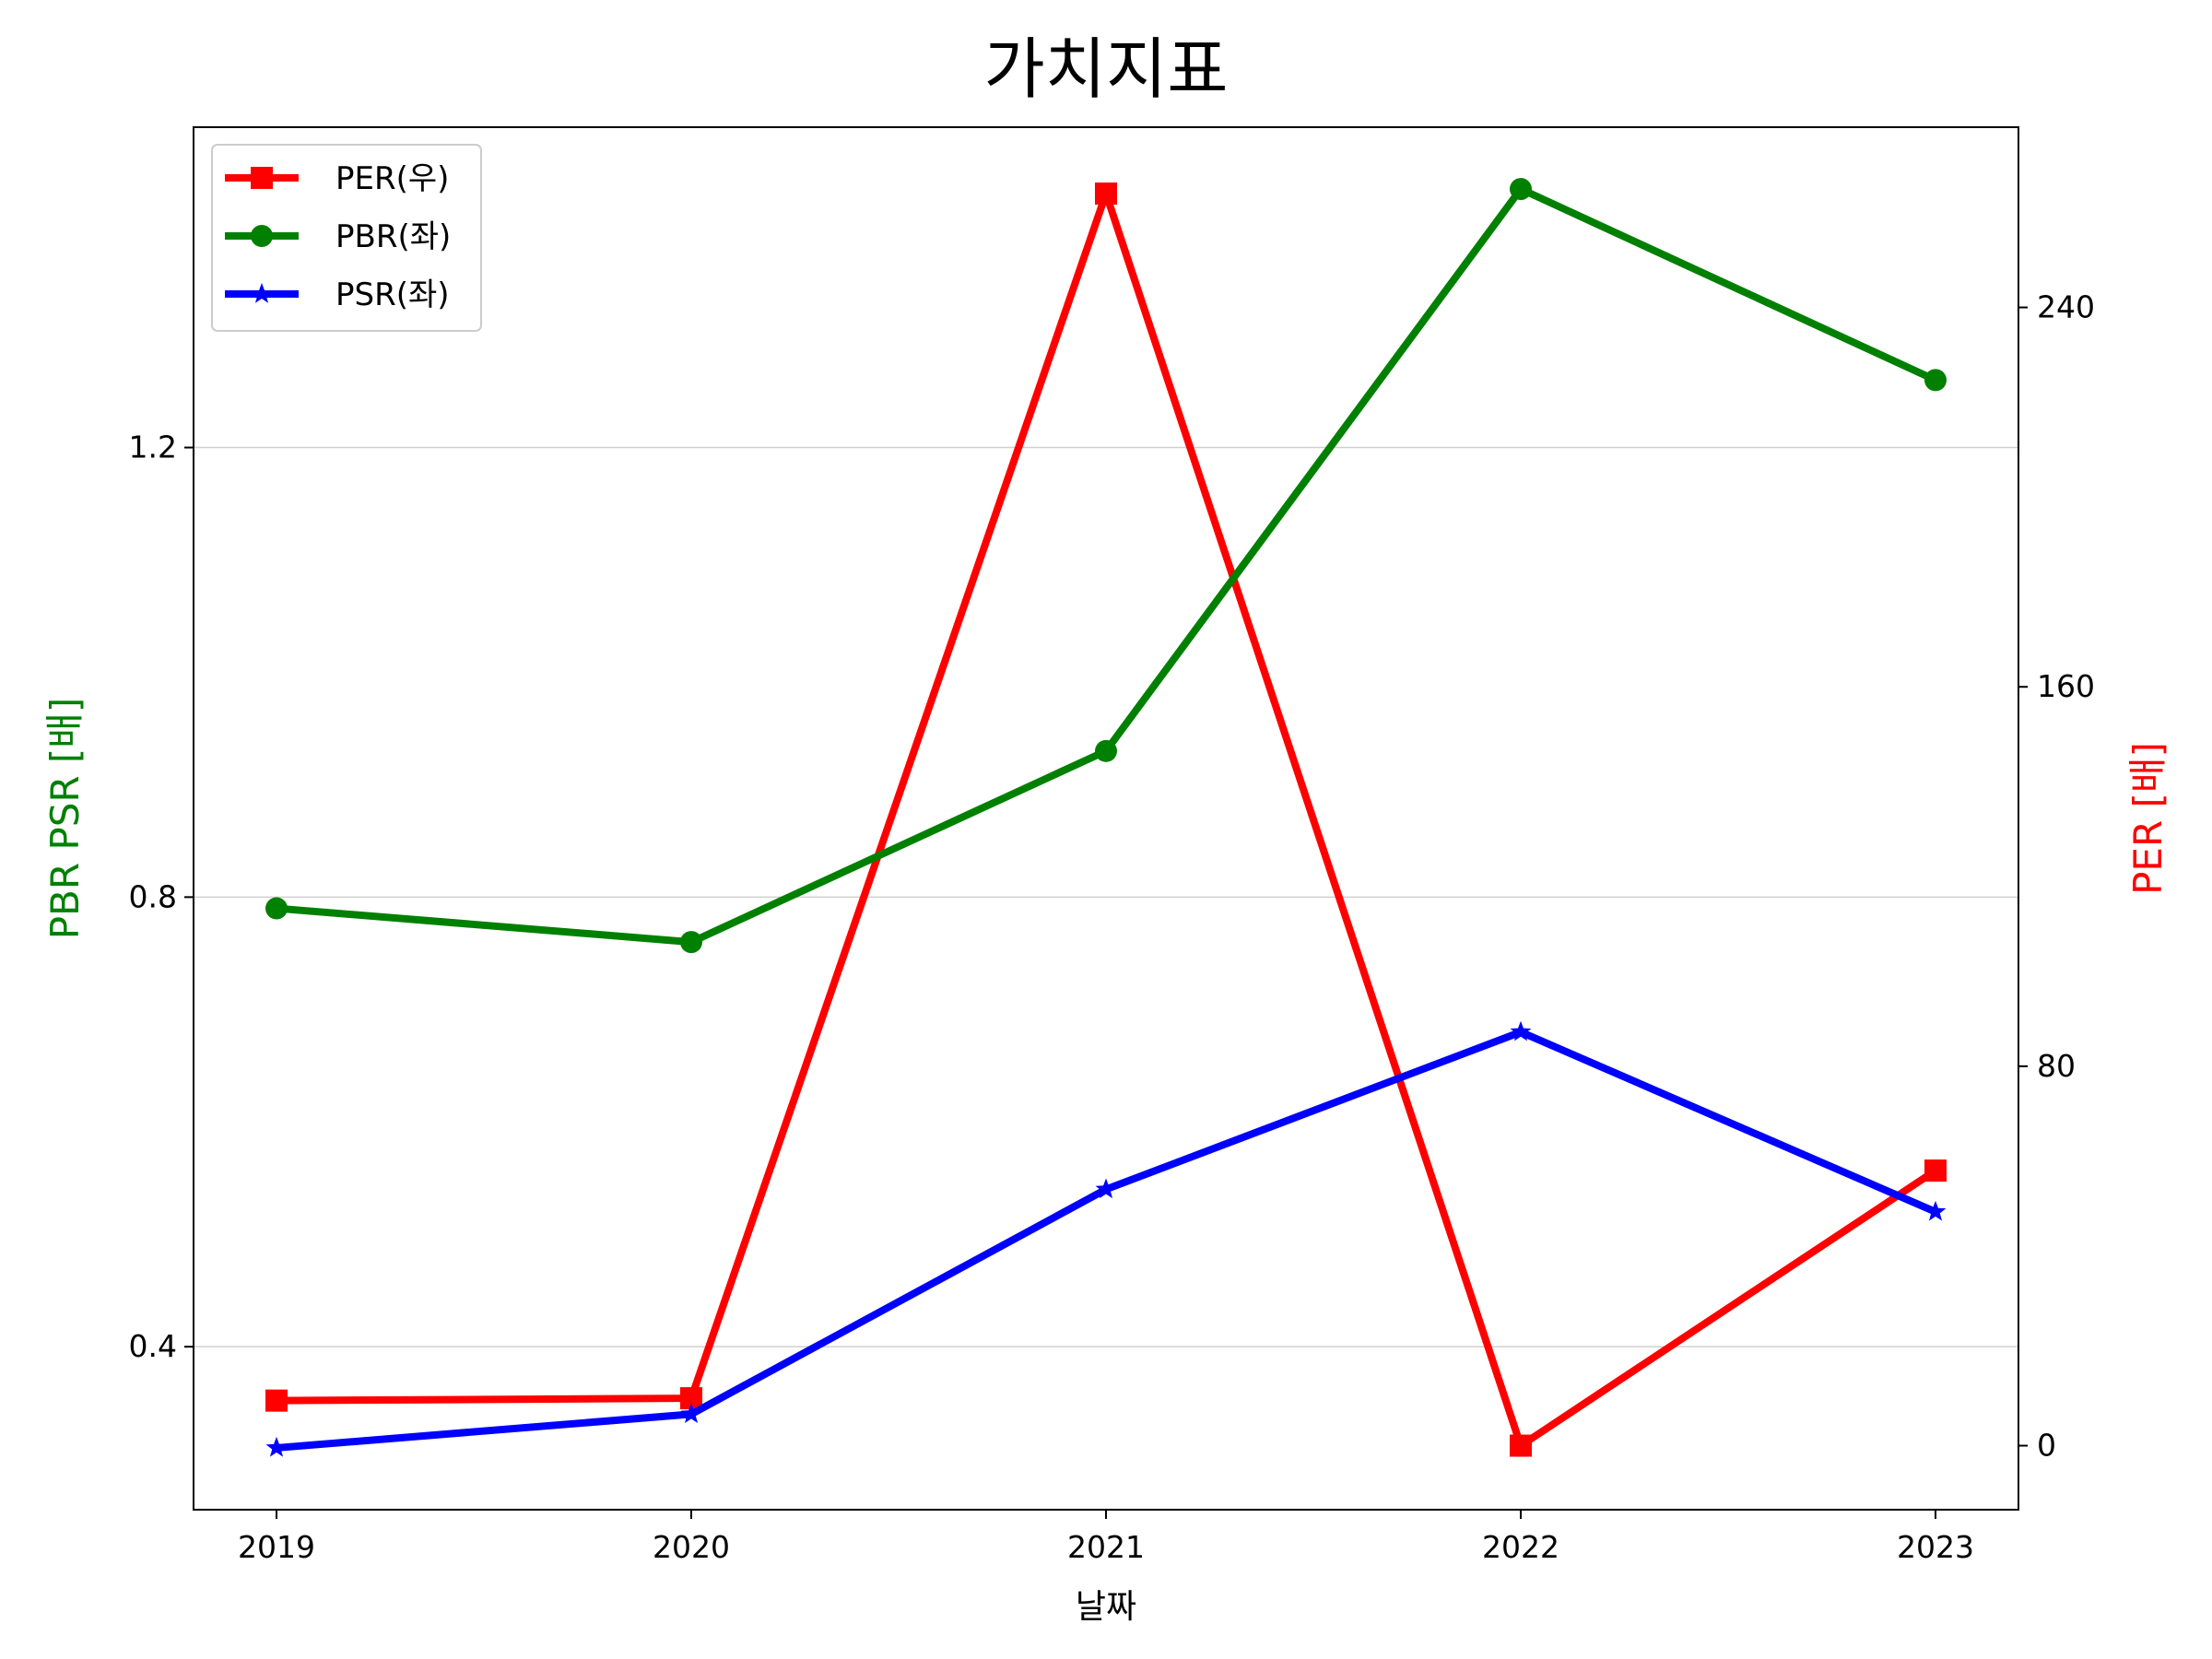 This screenshot has height=1659, width=2212. Describe the element at coordinates (2148, 818) in the screenshot. I see `right-y-axis-label: PER [배]` at that location.